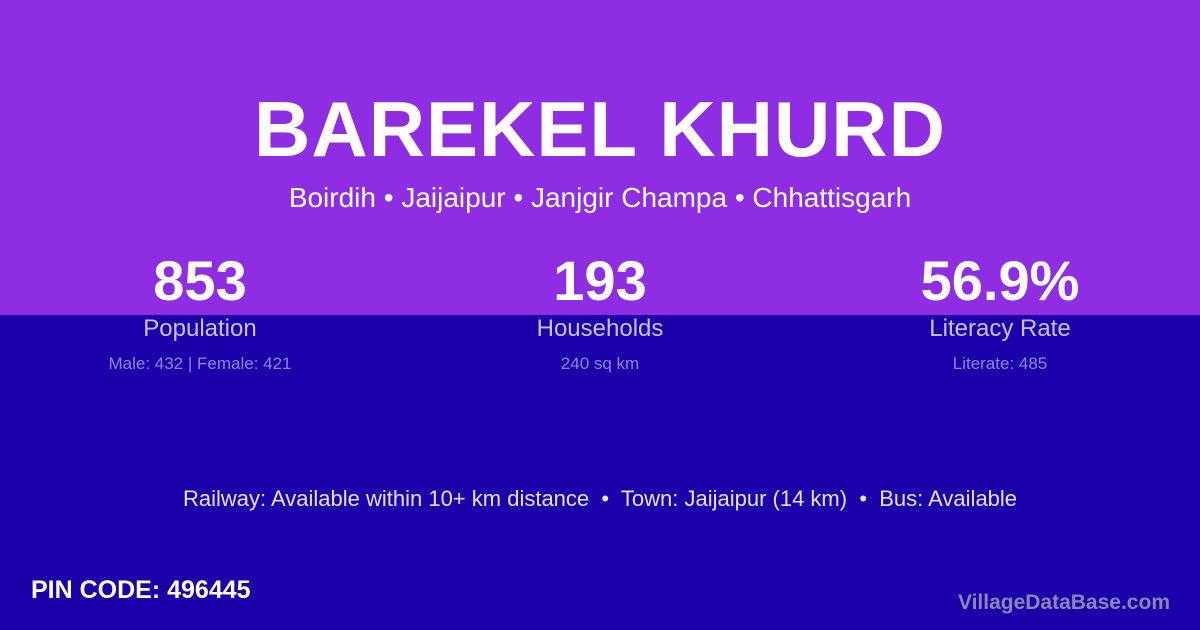  Describe the element at coordinates (1000, 363) in the screenshot. I see `stat-detail: Literate: 485` at that location.